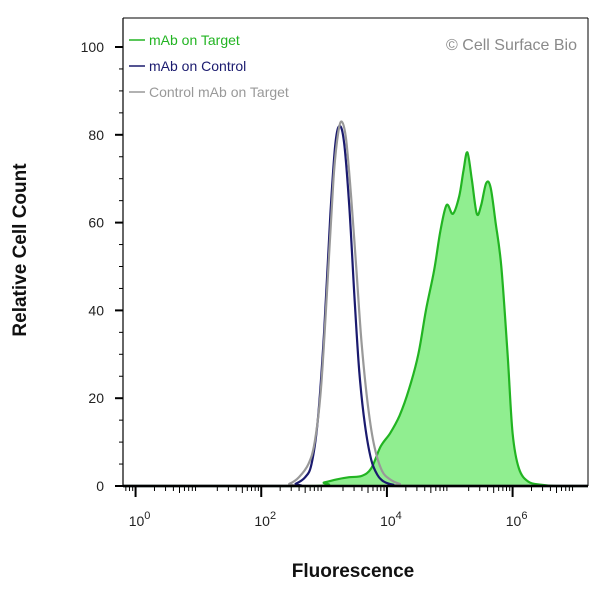 Image resolution: width=600 pixels, height=600 pixels. Describe the element at coordinates (96, 398) in the screenshot. I see `y-tick-label: 20` at that location.